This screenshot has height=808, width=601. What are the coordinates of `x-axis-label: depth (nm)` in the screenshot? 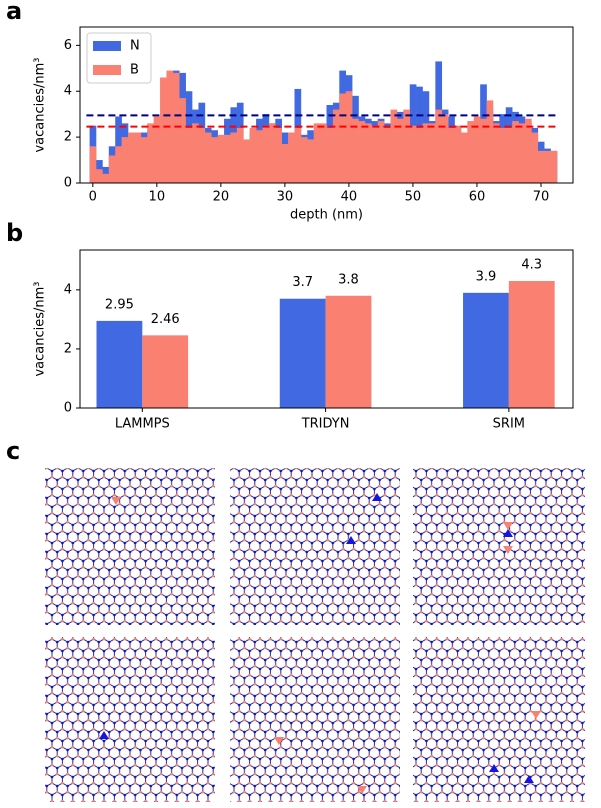 It's located at (326, 215).